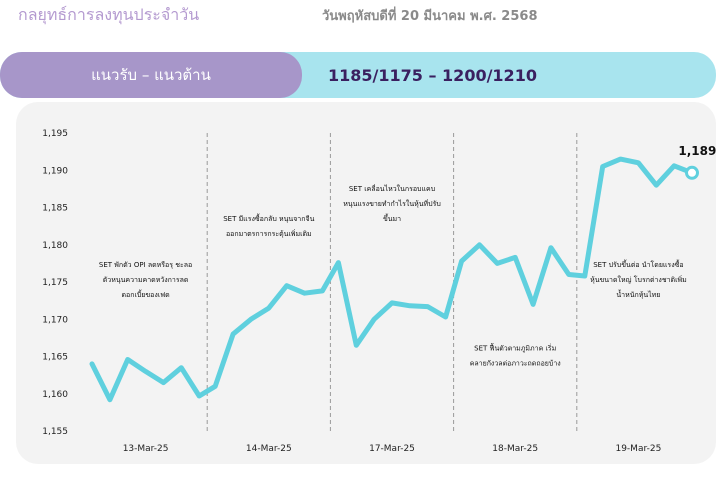 This screenshot has width=726, height=489. I want to click on y-tick-label: 1,165, so click(55, 358).